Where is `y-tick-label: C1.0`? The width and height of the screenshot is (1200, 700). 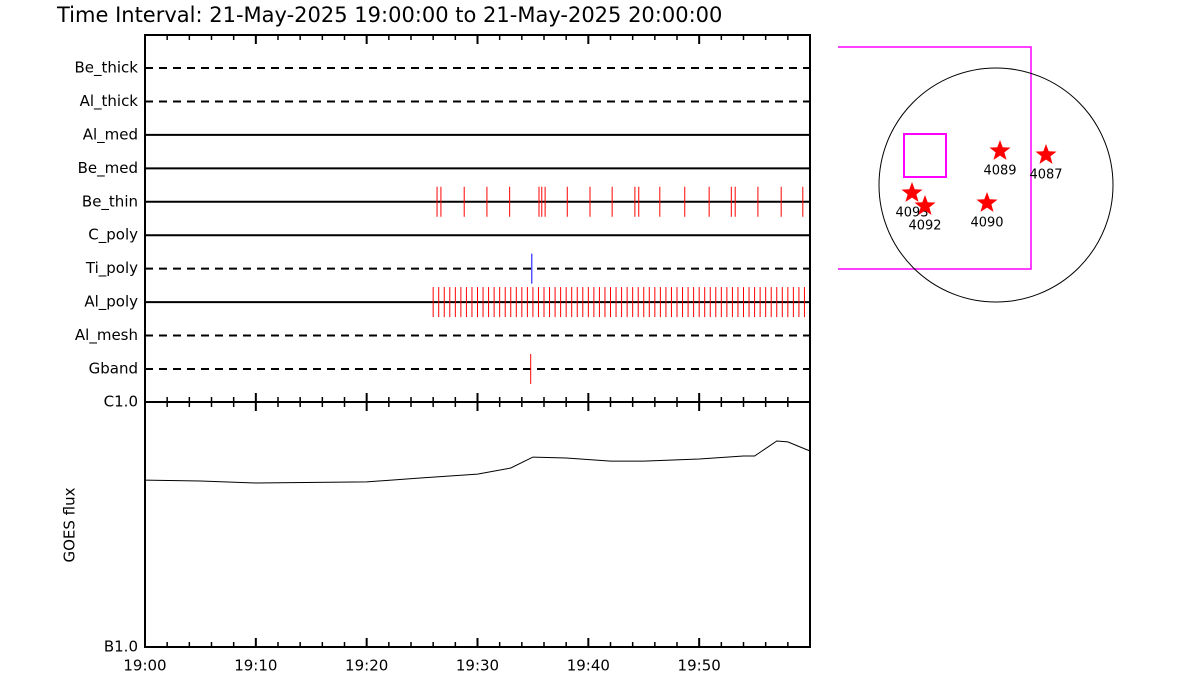 y-tick-label: C1.0 is located at coordinates (121, 402).